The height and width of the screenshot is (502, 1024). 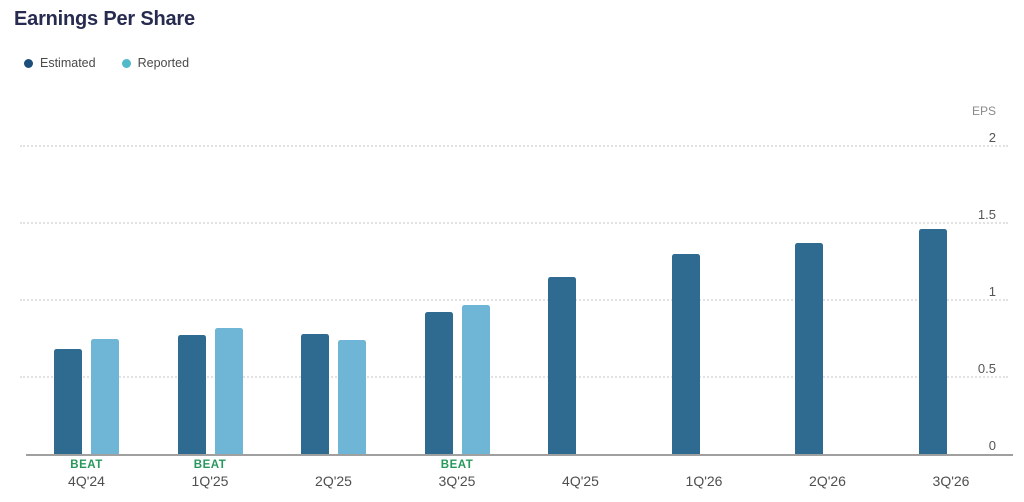 What do you see at coordinates (106, 63) in the screenshot?
I see `legend: Estimated Reported` at bounding box center [106, 63].